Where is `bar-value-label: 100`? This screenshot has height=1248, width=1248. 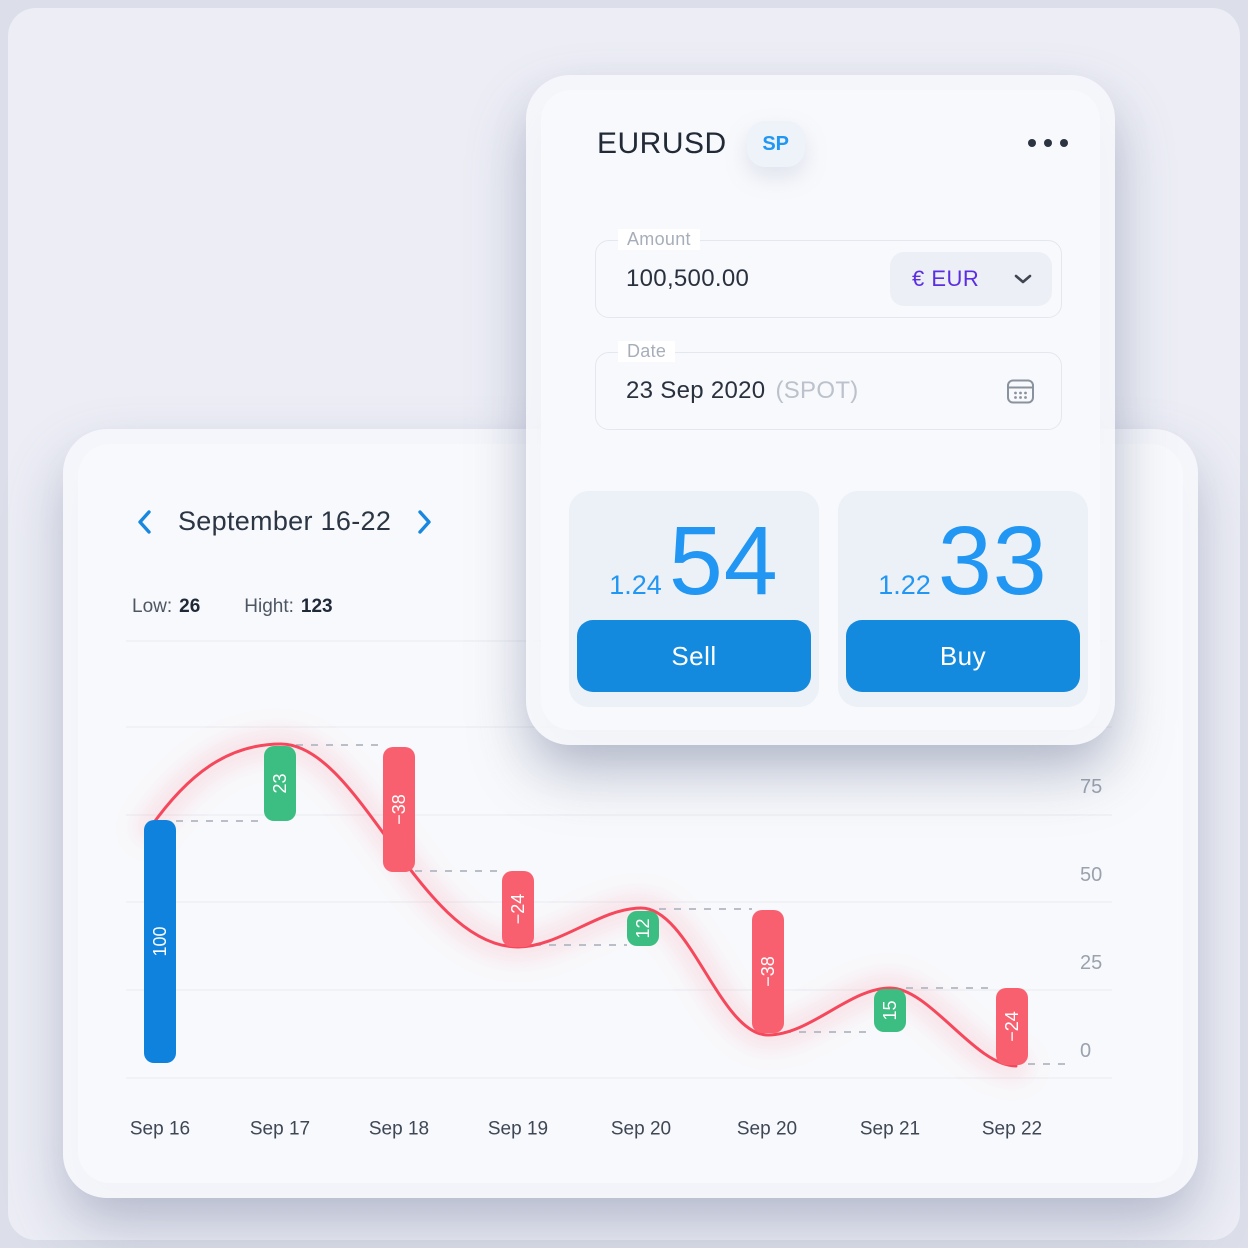 bar-value-label: 100 is located at coordinates (160, 941).